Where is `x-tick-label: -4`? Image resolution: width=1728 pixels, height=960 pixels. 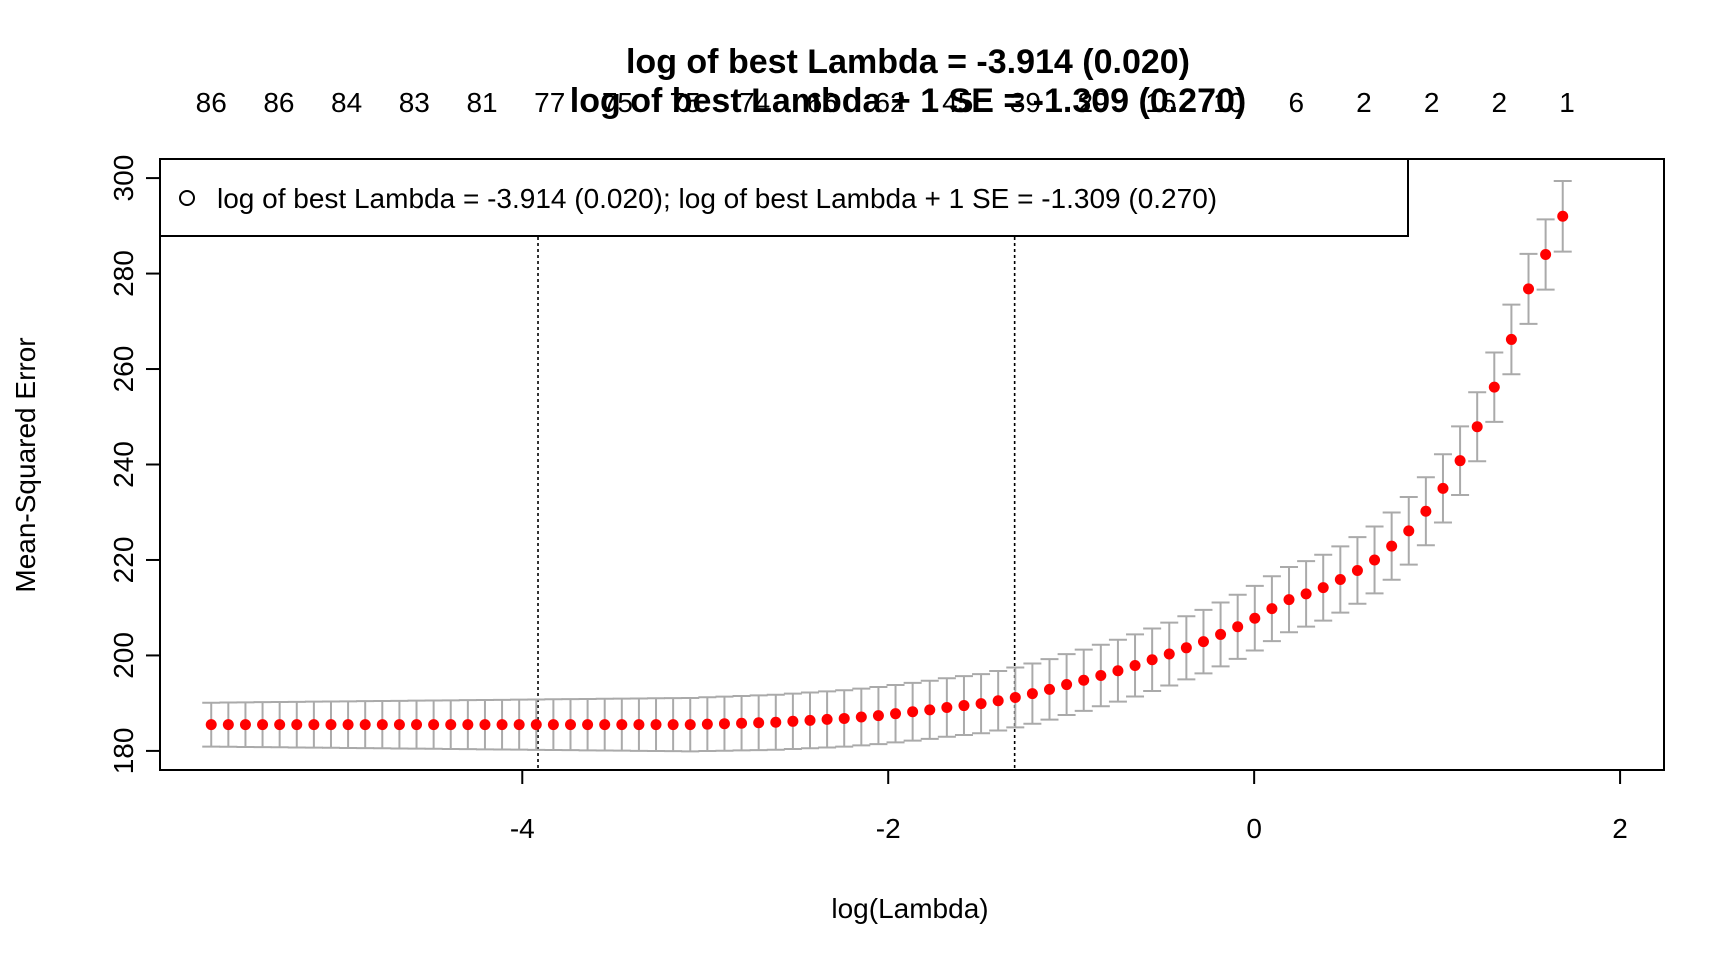 x-tick-label: -4 is located at coordinates (522, 828).